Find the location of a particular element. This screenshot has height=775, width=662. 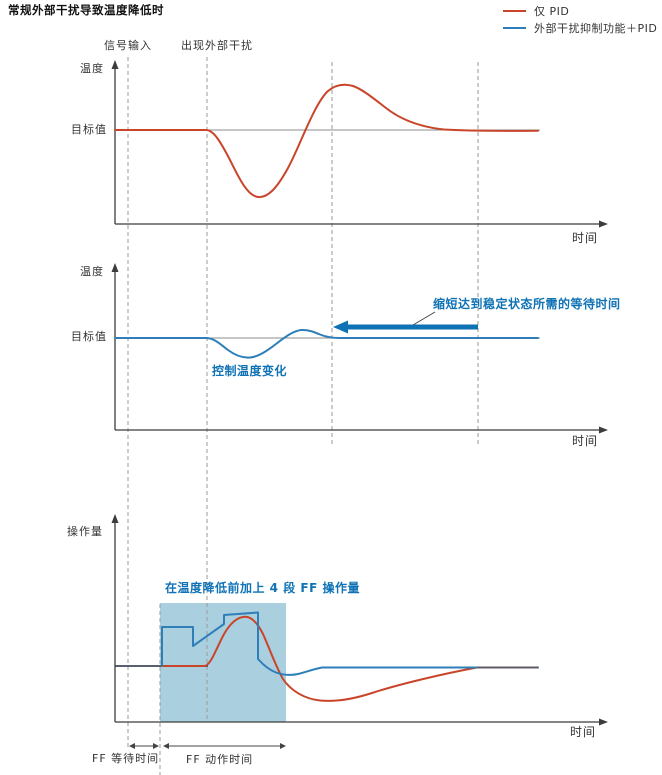

chart1-y-axis-label: 温度 is located at coordinates (92, 68).